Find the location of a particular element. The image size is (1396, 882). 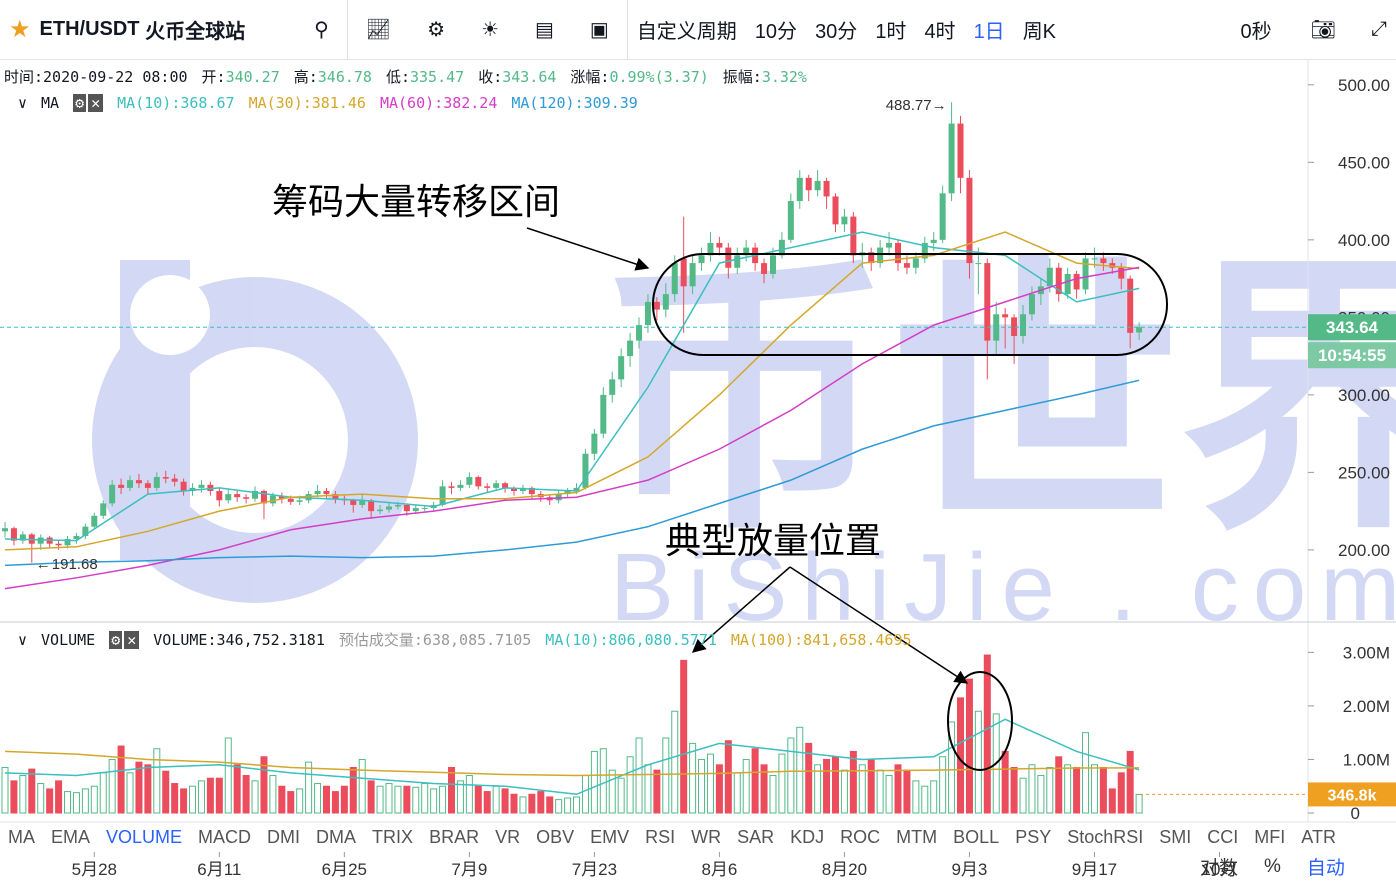

indicator-tab: BOLL is located at coordinates (976, 836).